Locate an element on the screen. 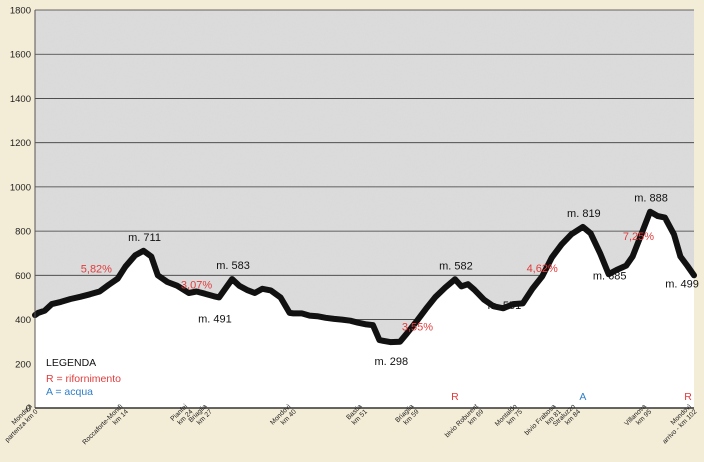 The width and height of the screenshot is (704, 462). y-tick-label: 200 is located at coordinates (23, 364).